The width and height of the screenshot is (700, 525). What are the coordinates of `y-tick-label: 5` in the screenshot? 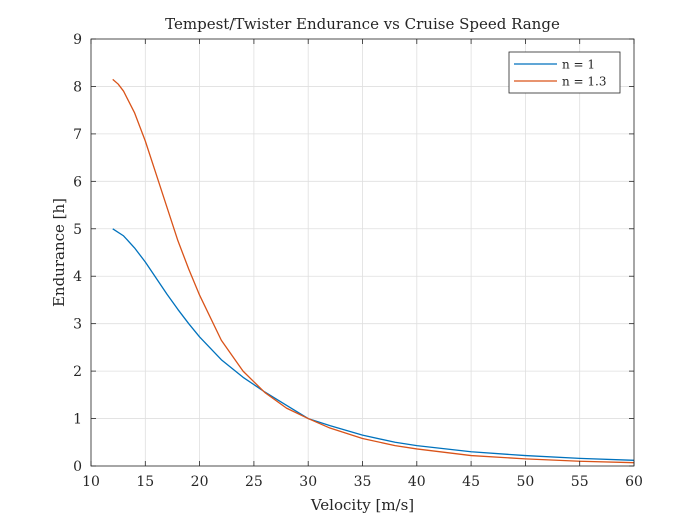 It's located at (77, 230).